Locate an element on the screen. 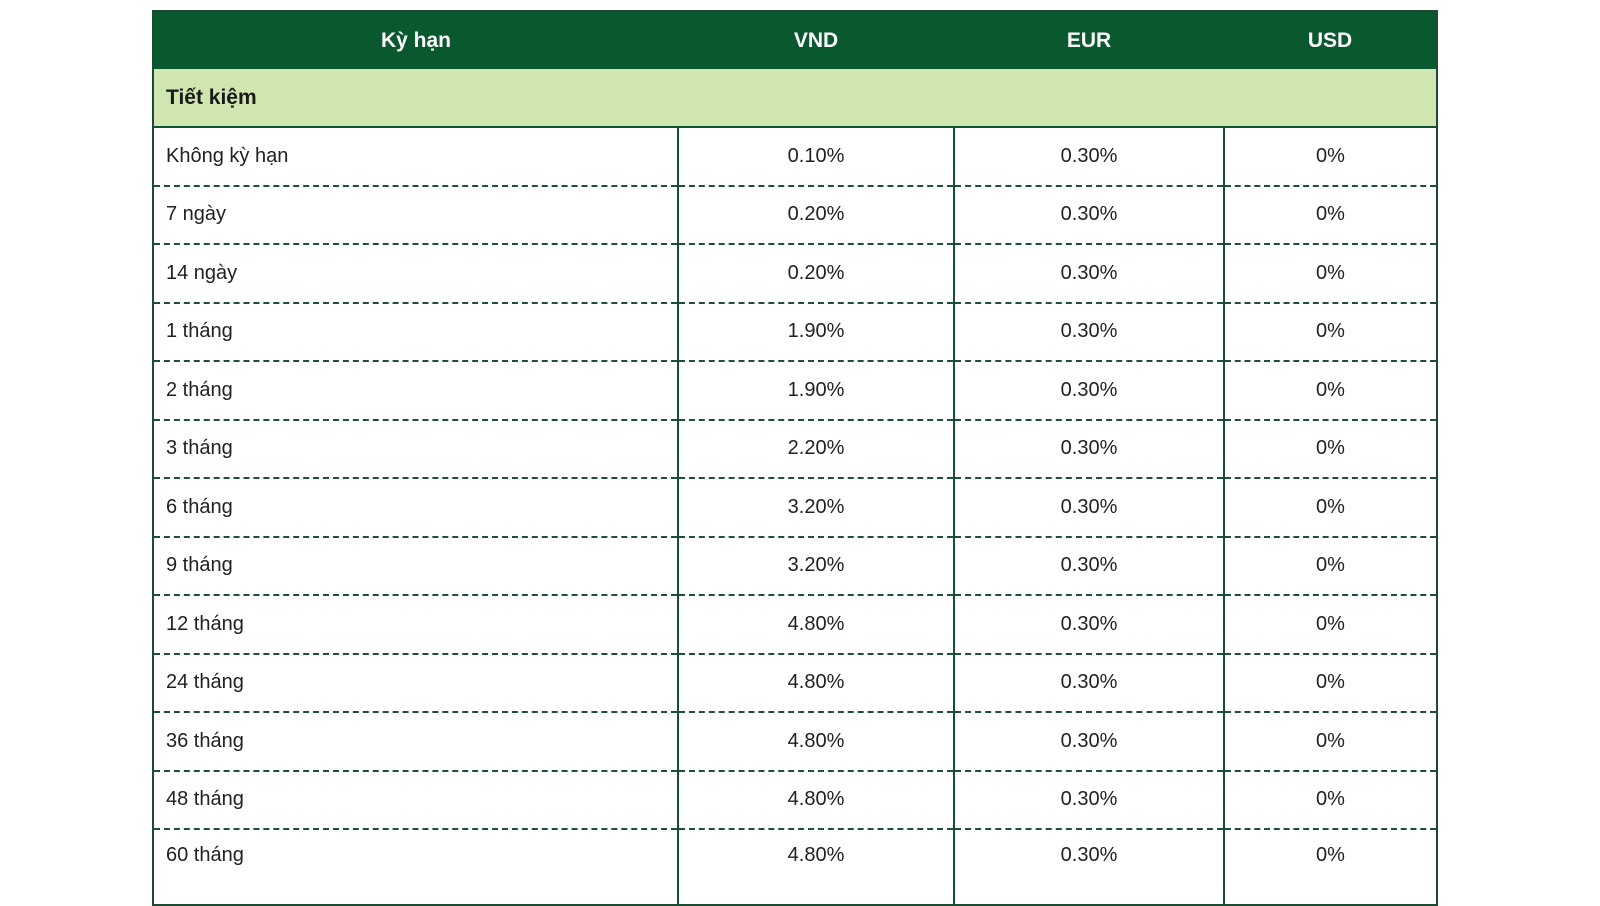  term-cell: 2 tháng is located at coordinates (416, 390).